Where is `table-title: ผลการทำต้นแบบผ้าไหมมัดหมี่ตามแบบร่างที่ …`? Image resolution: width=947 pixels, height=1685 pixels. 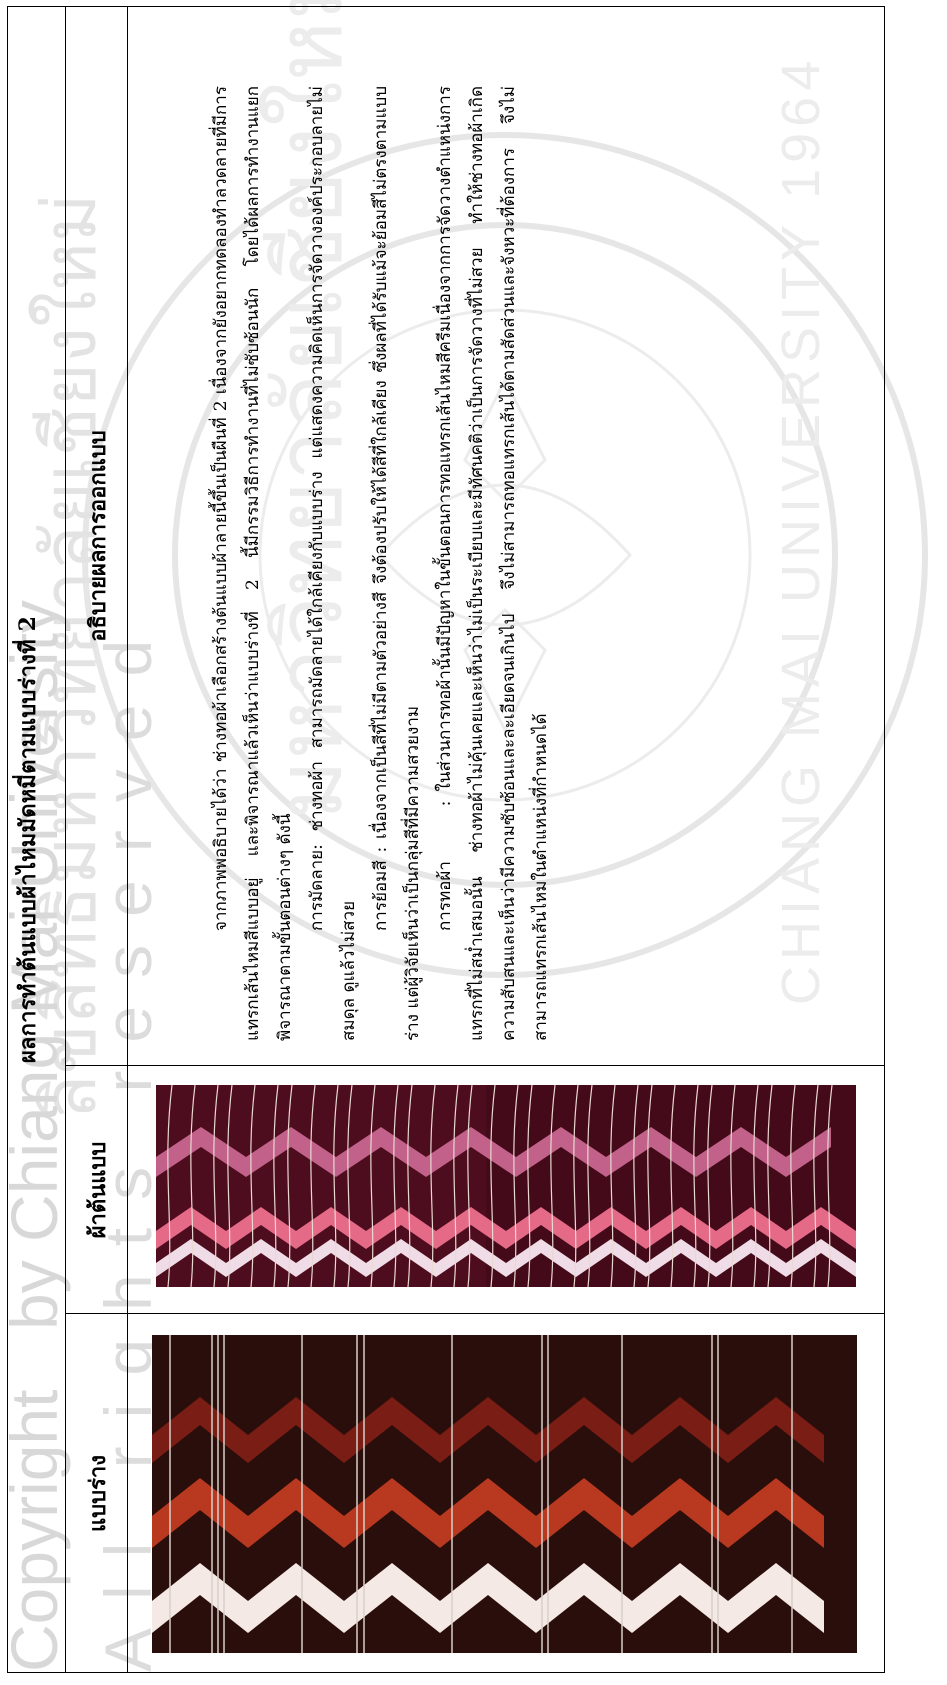 table-title: ผลการทำต้นแบบผ้าไหมมัดหมี่ตามแบบร่างที่ … is located at coordinates (28, 839).